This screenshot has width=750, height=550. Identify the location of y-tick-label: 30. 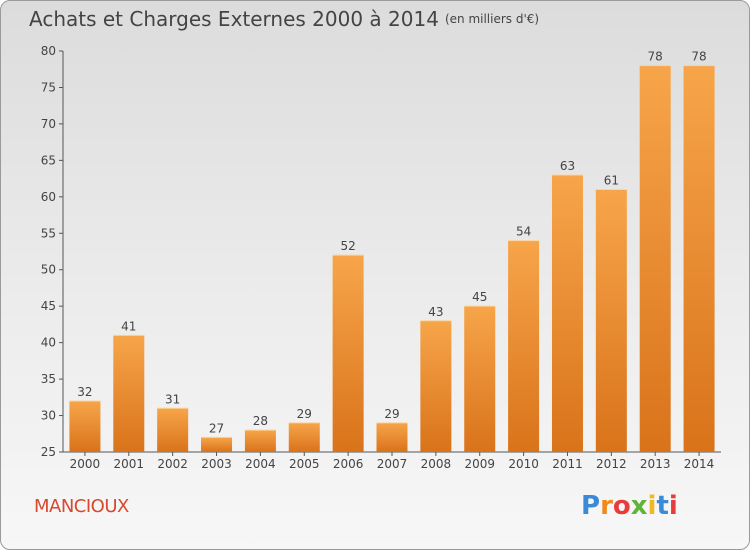
(48, 416).